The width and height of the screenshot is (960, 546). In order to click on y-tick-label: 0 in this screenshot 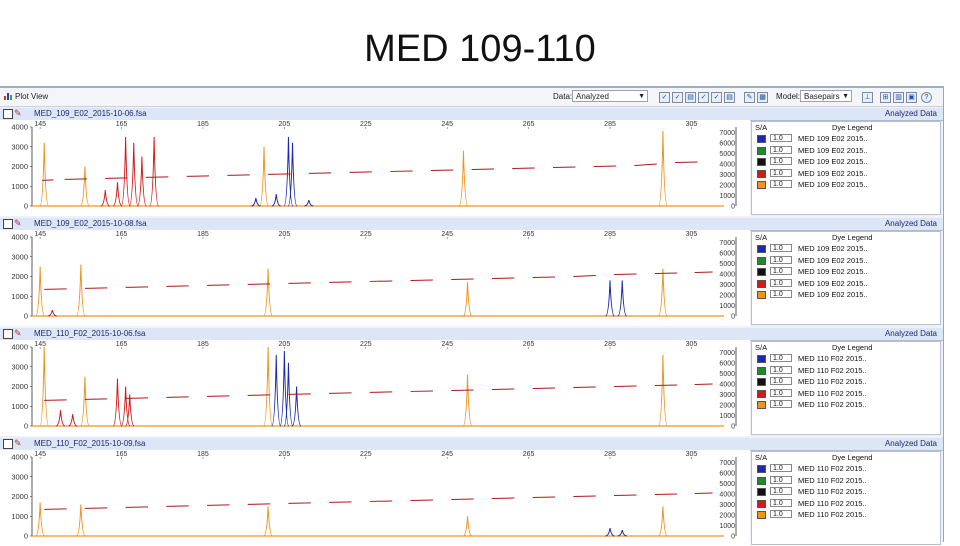, I will do `click(26, 206)`.